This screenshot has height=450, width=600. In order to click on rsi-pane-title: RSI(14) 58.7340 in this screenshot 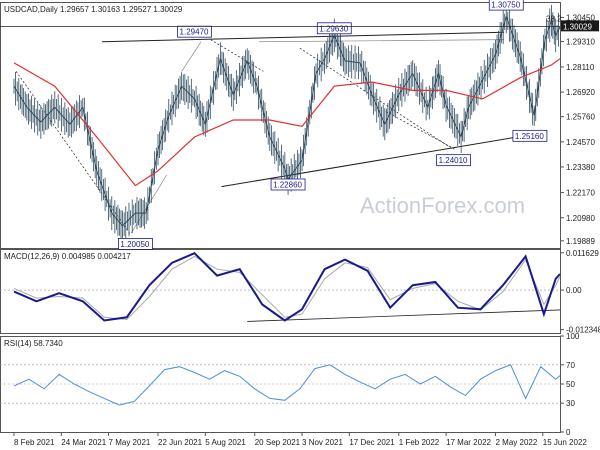, I will do `click(33, 343)`.